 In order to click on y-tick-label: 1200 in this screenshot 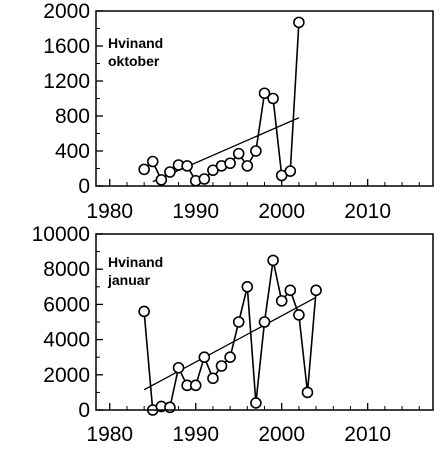, I will do `click(66, 81)`.